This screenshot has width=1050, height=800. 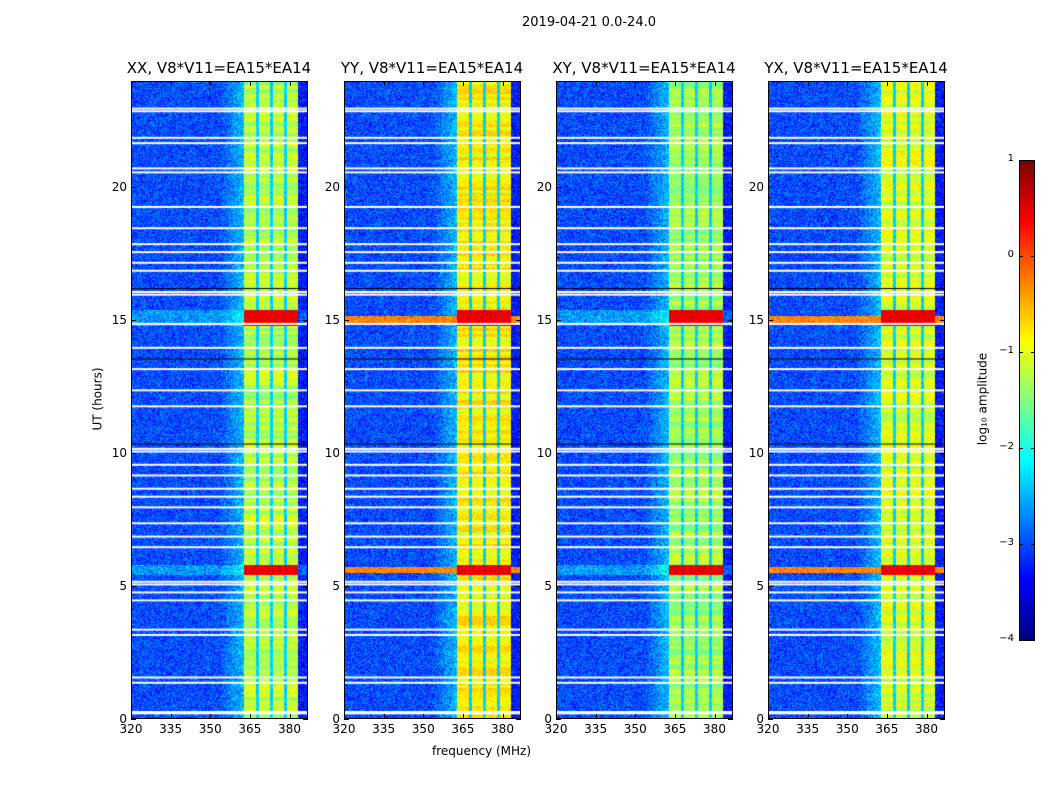 What do you see at coordinates (760, 586) in the screenshot?
I see `y-tick-label: 5` at bounding box center [760, 586].